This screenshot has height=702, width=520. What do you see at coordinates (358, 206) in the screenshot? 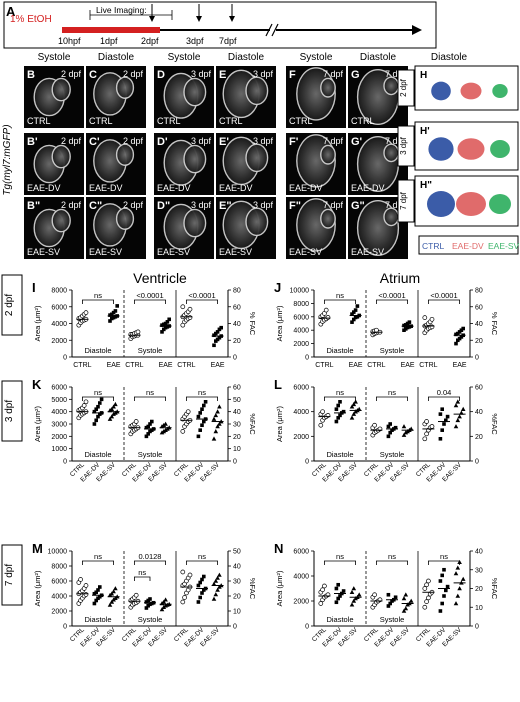
I see `micrograph-letter: G"` at bounding box center [358, 206].